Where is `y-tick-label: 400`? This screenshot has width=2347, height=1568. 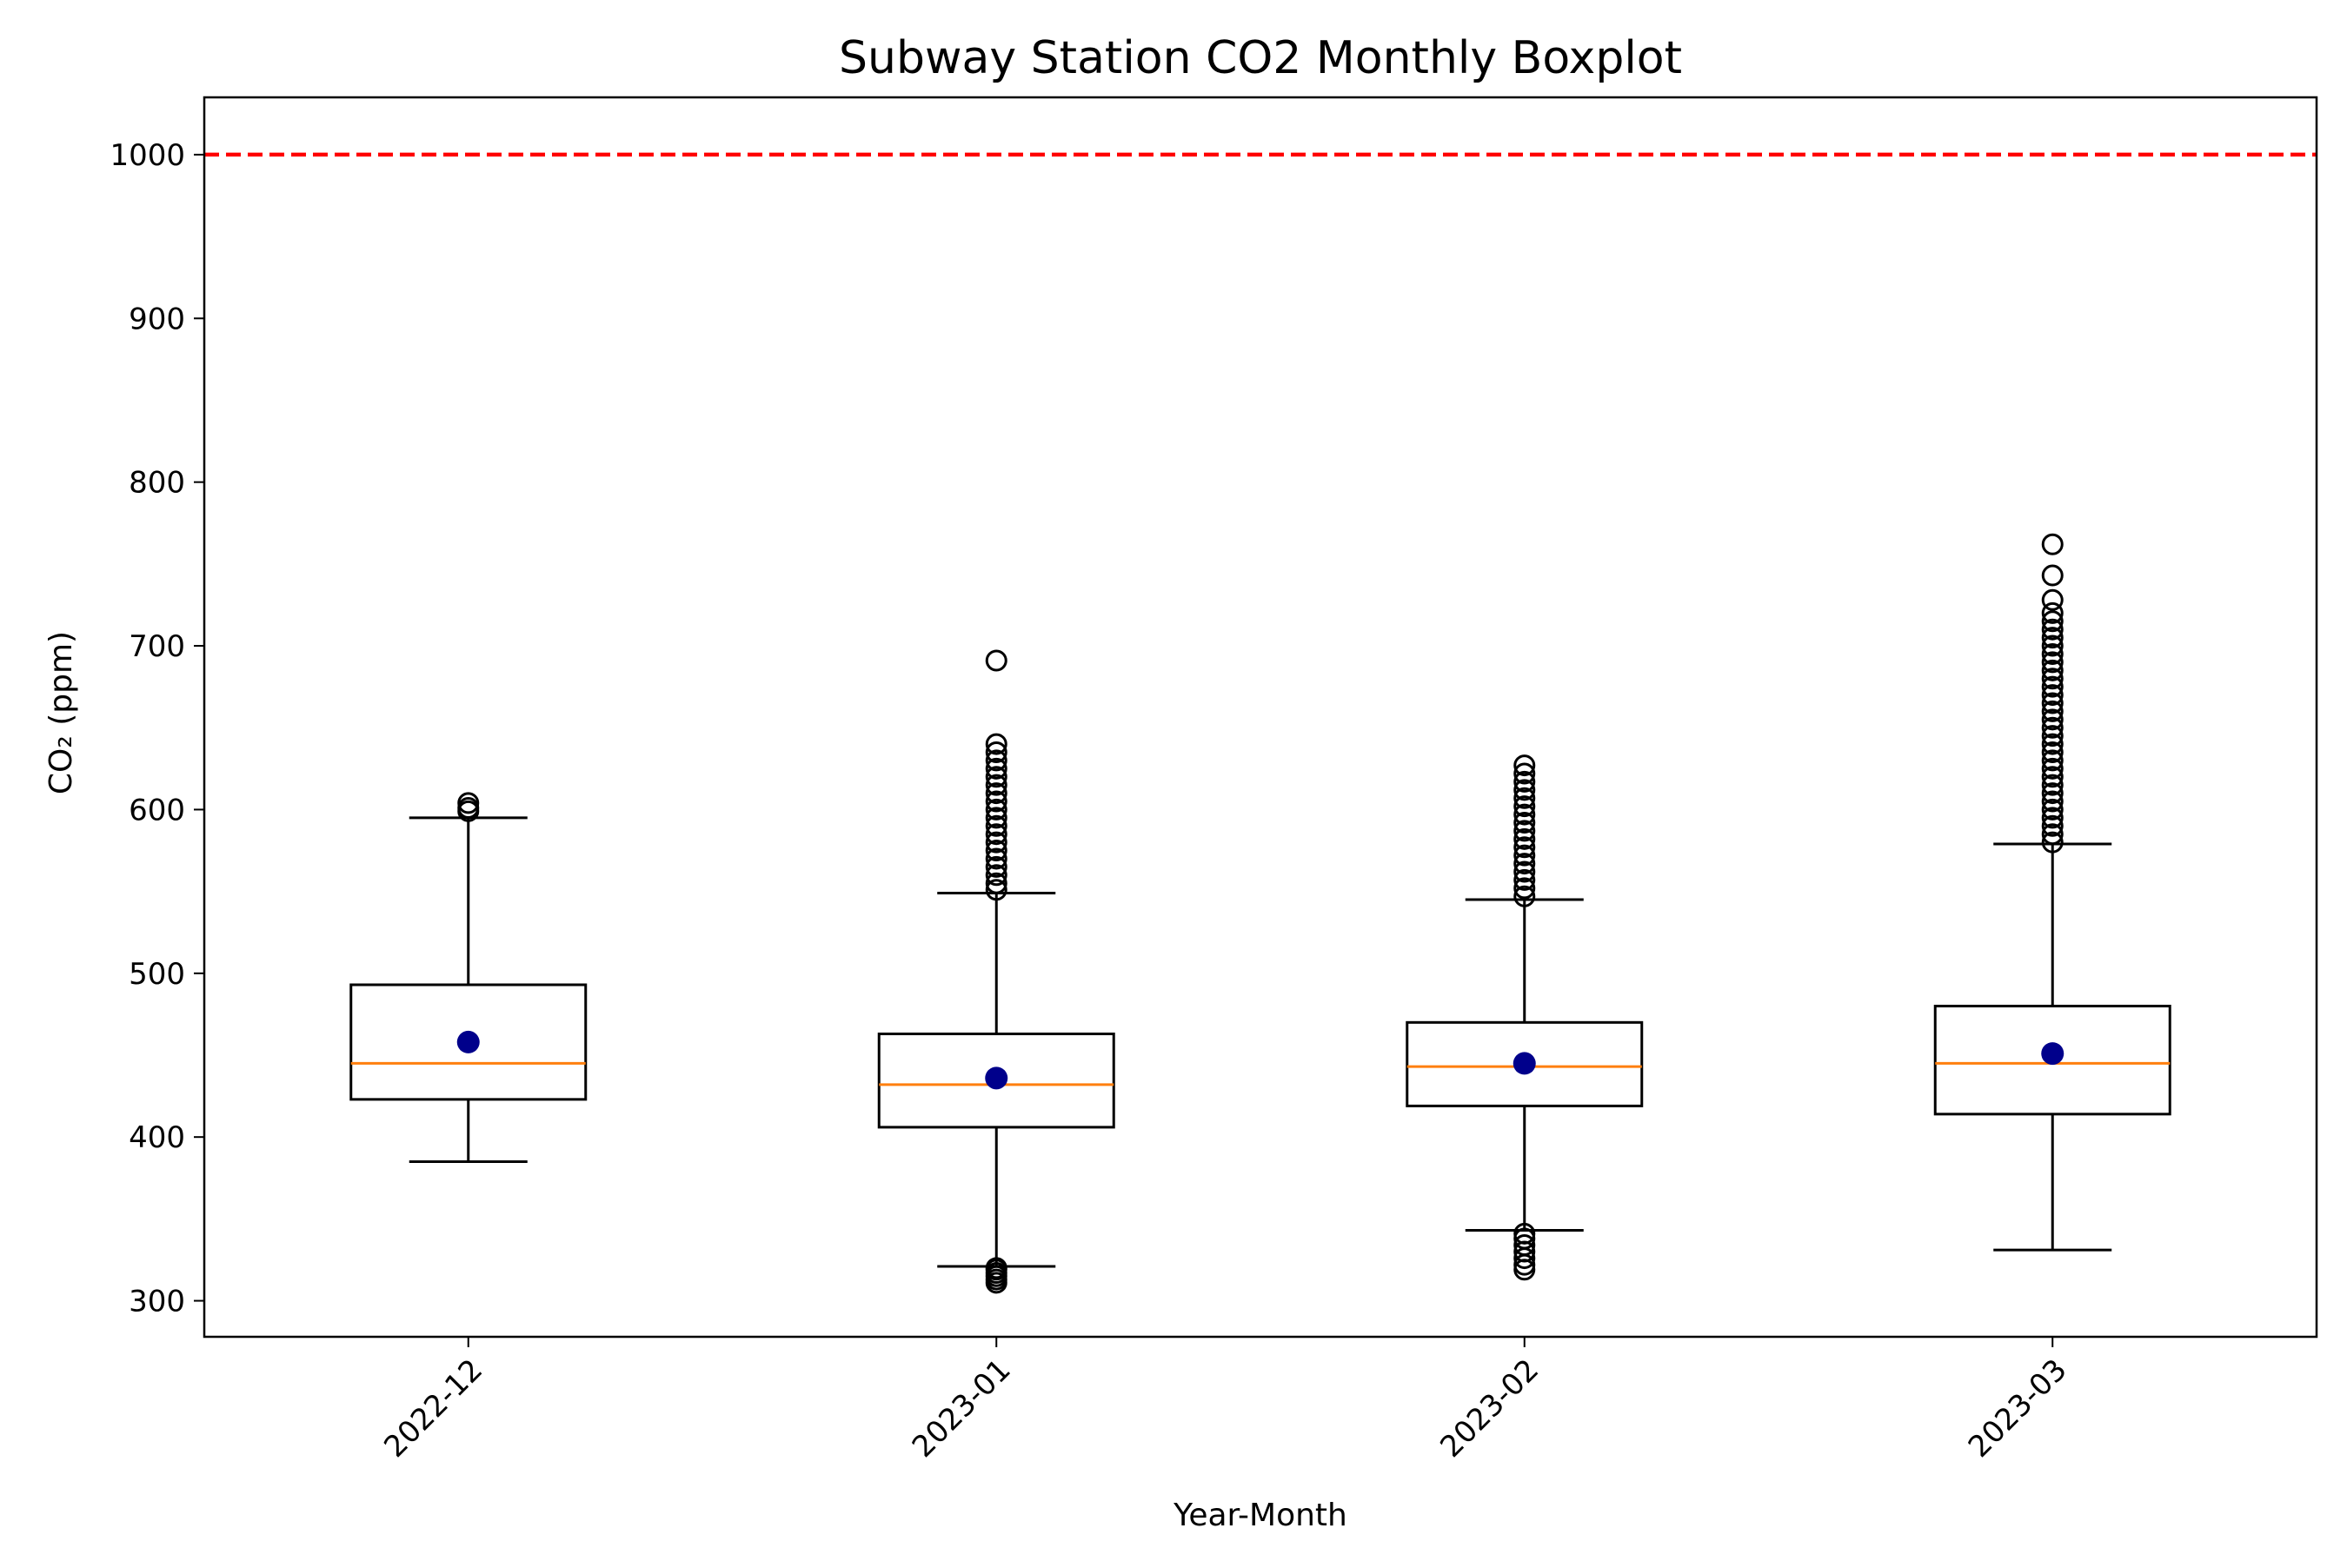 y-tick-label: 400 is located at coordinates (157, 1137).